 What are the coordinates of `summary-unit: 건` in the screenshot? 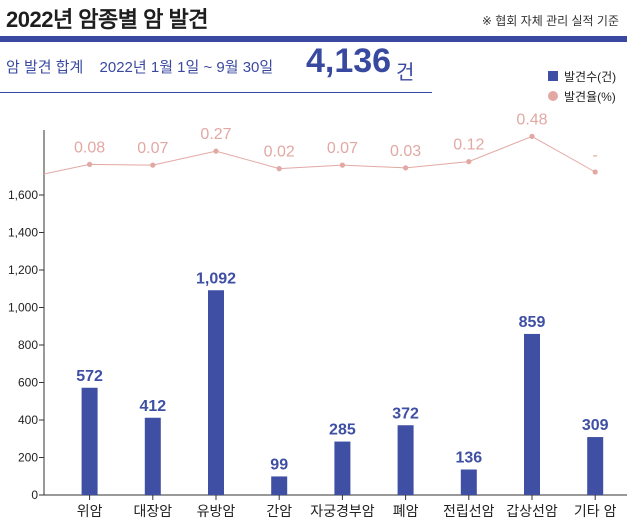 It's located at (405, 73).